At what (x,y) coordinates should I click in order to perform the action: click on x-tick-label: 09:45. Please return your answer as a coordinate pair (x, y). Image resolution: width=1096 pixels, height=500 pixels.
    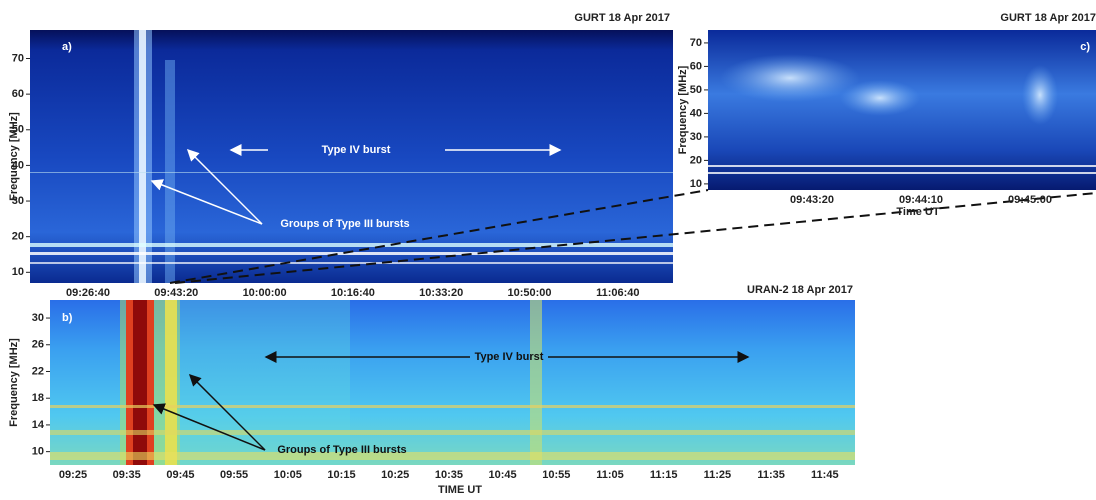
    Looking at the image, I should click on (180, 475).